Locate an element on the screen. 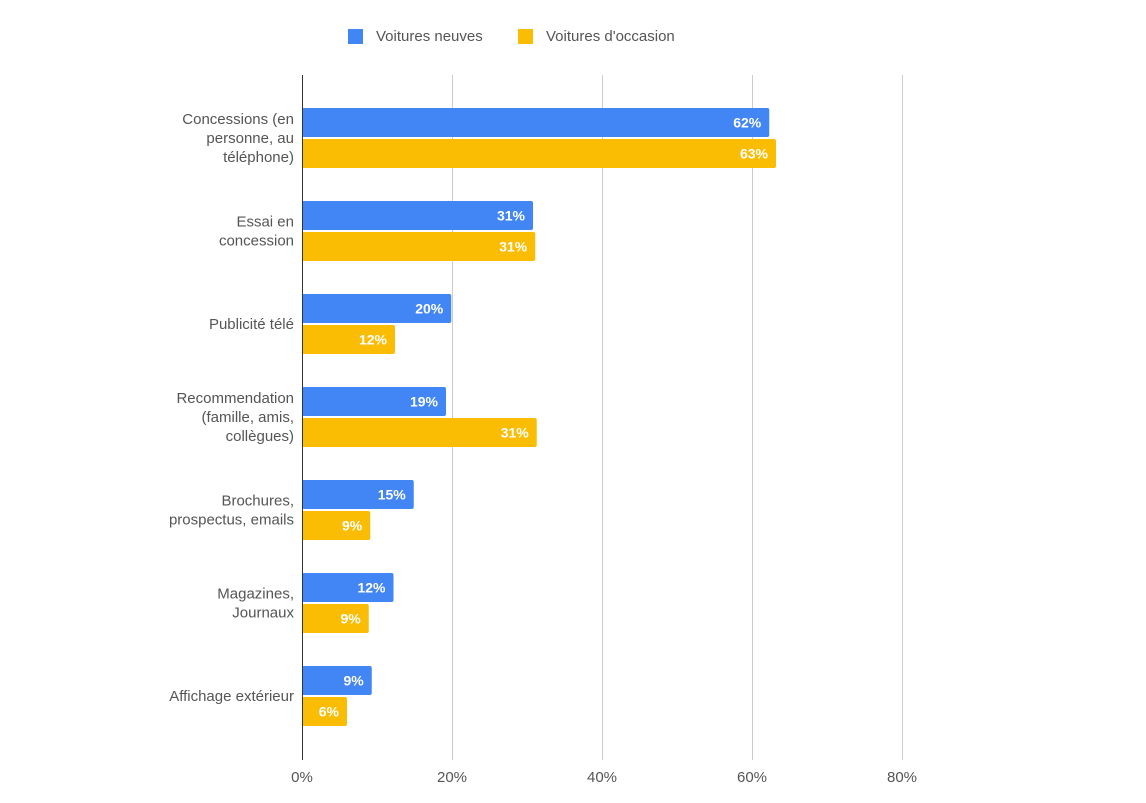 Image resolution: width=1146 pixels, height=803 pixels. x-tick-label: 60% is located at coordinates (752, 777).